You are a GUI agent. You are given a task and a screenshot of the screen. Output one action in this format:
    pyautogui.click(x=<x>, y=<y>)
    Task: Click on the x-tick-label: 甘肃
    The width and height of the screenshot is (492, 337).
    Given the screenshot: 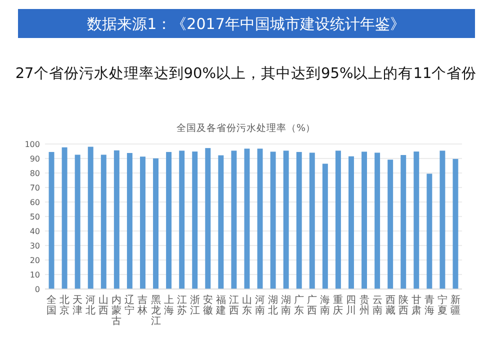 What is the action you would take?
    pyautogui.click(x=416, y=305)
    